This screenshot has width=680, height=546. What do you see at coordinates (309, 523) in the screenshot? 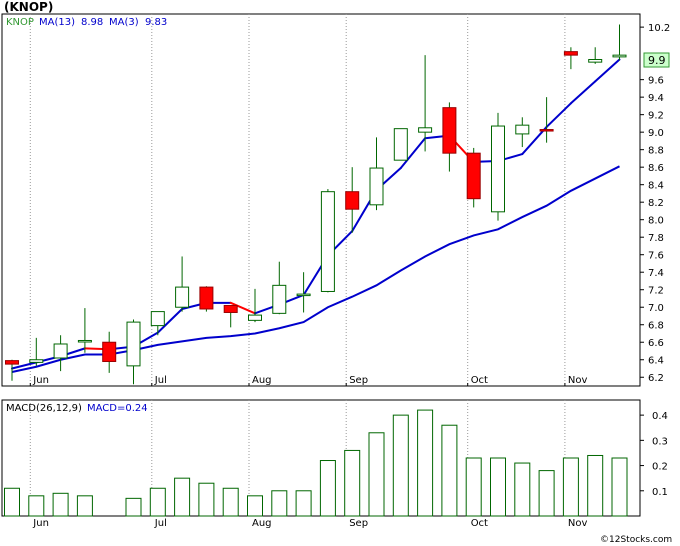
I see `macd-x-axis: Jun Jul Aug Sep Oct Nov` at bounding box center [309, 523].